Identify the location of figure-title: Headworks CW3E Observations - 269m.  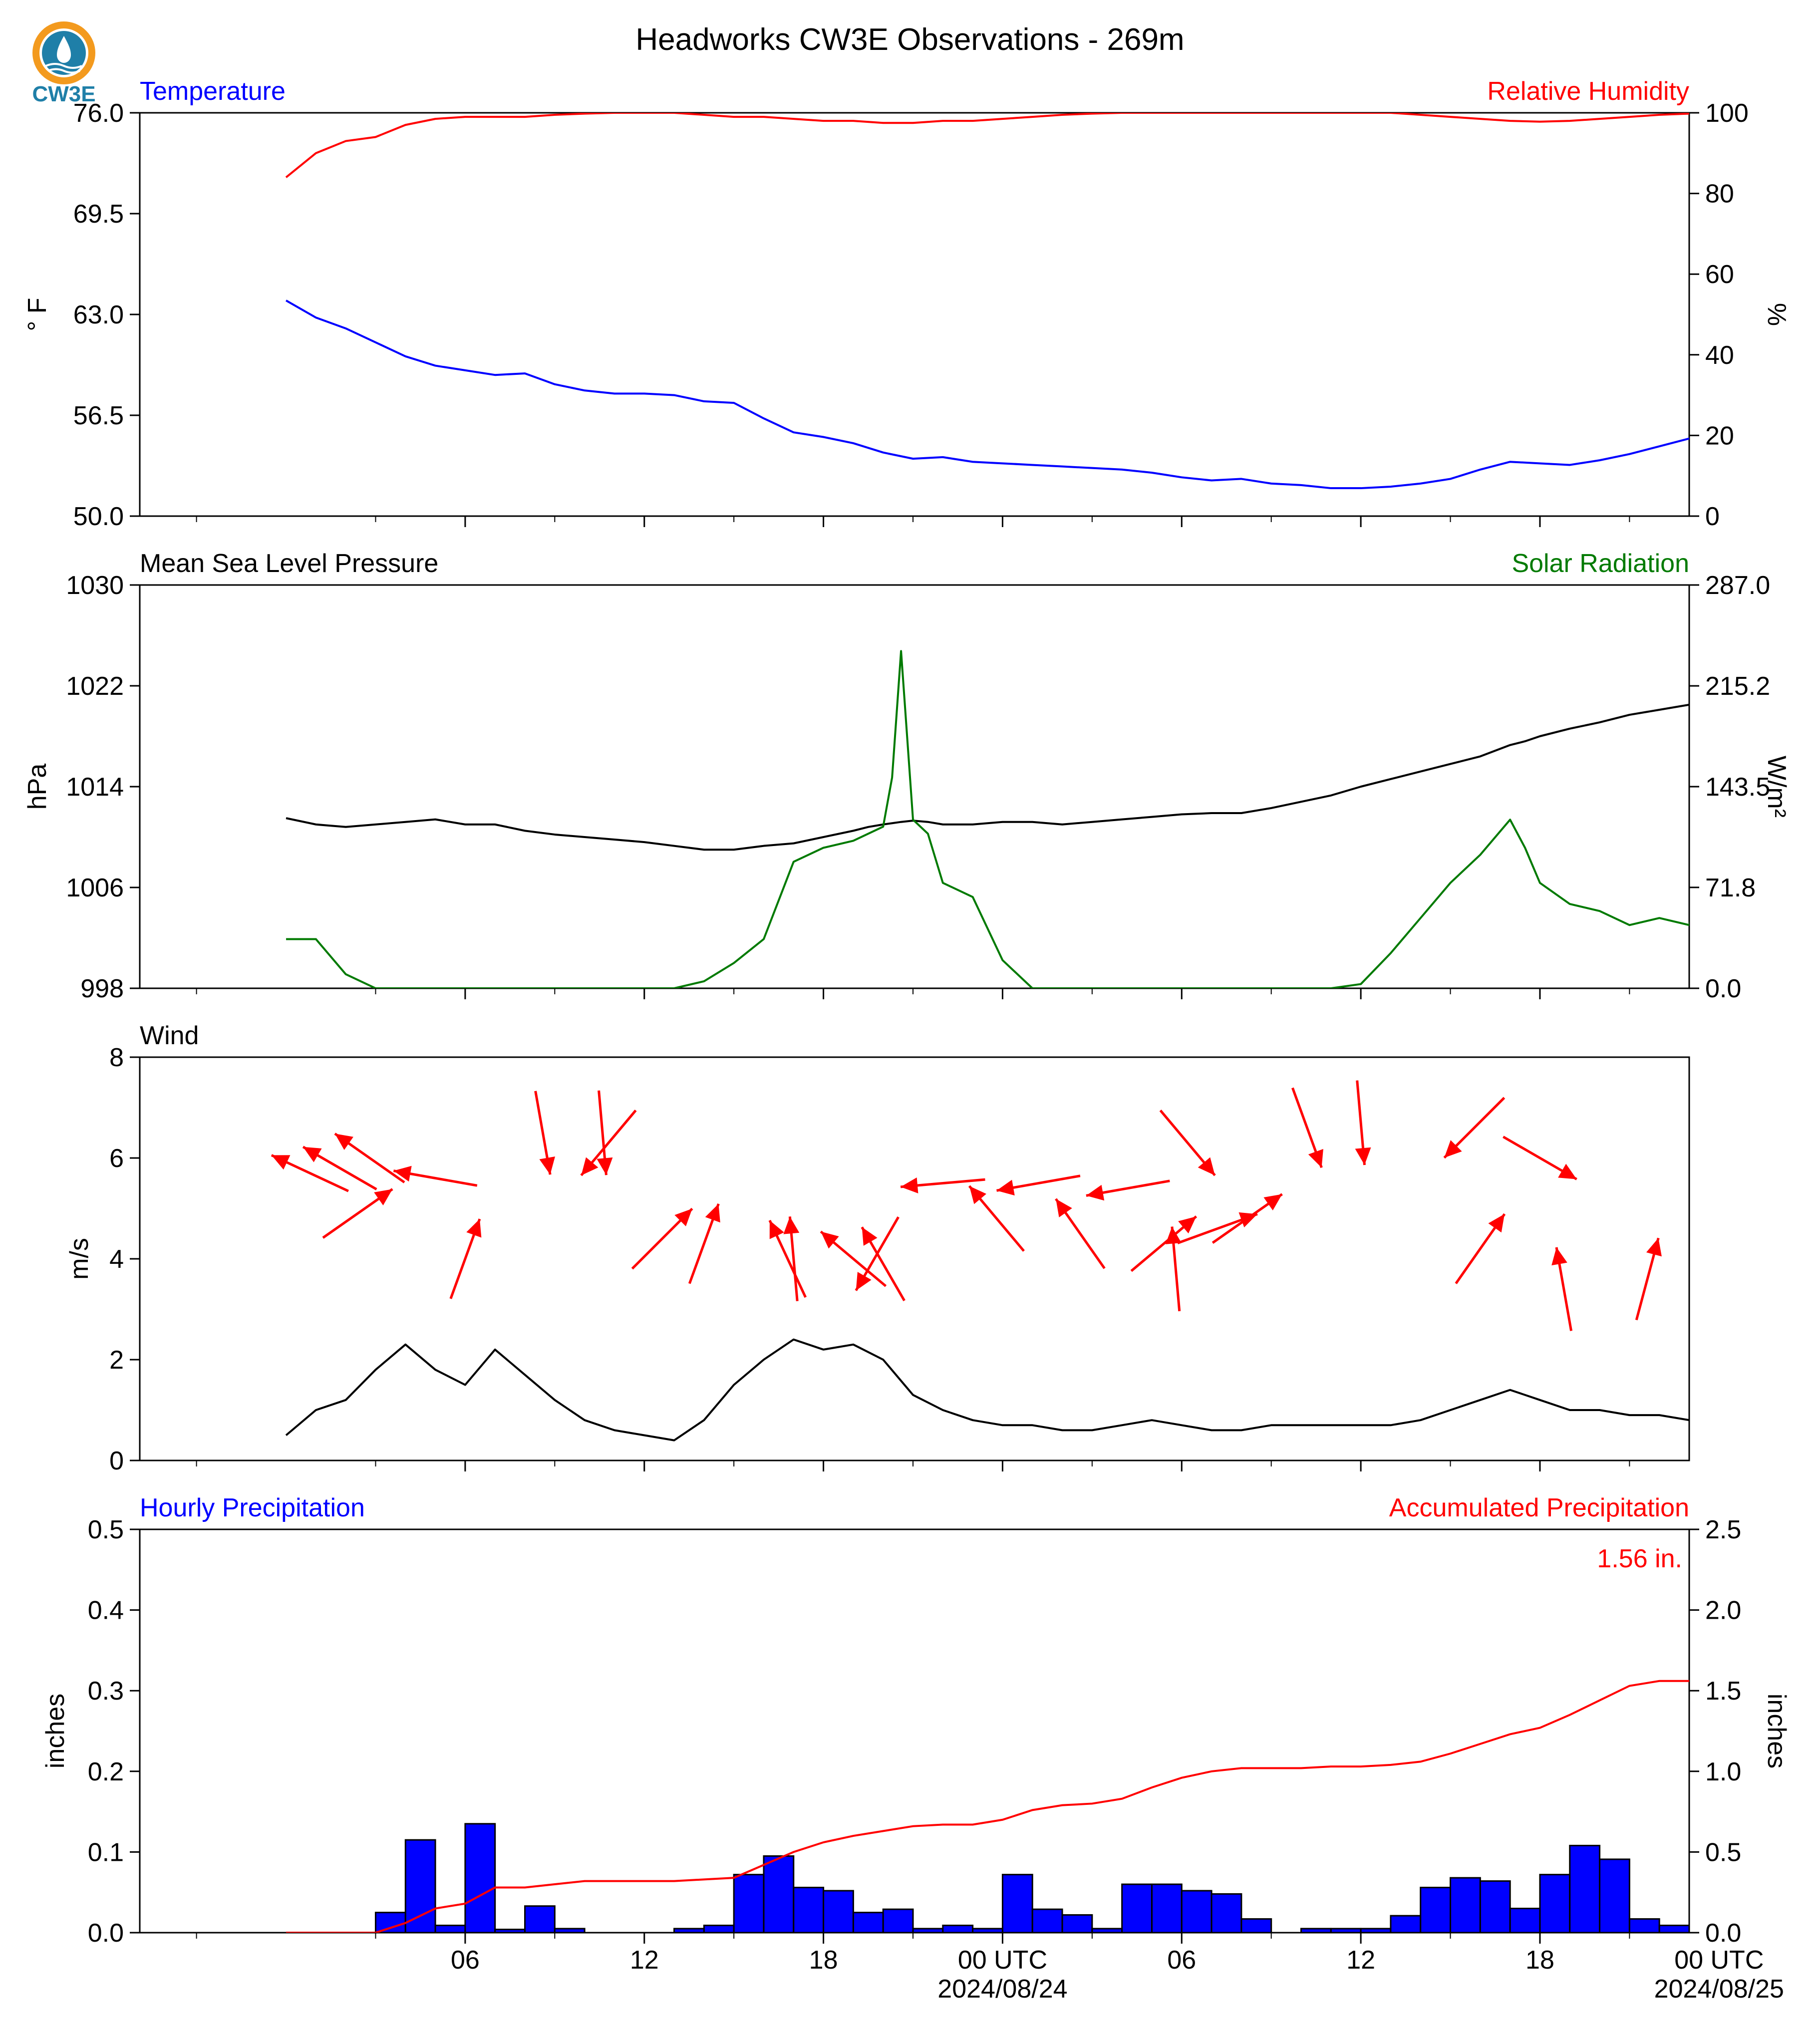
(909, 39).